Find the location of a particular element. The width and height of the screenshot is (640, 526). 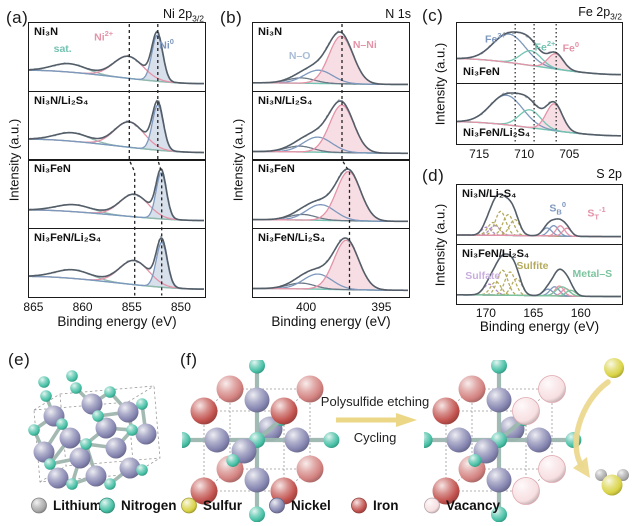

component-curve-sulfate is located at coordinates (539, 231).